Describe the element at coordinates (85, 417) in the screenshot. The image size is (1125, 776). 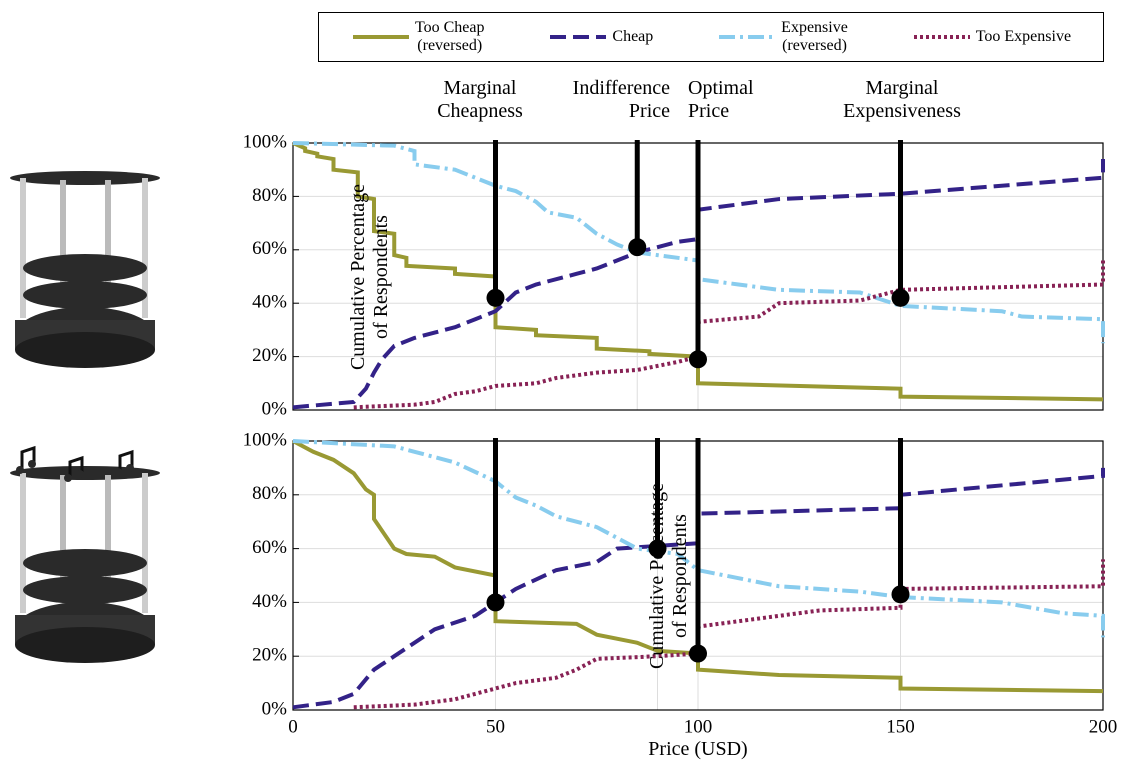
I see `robot-illustration` at that location.